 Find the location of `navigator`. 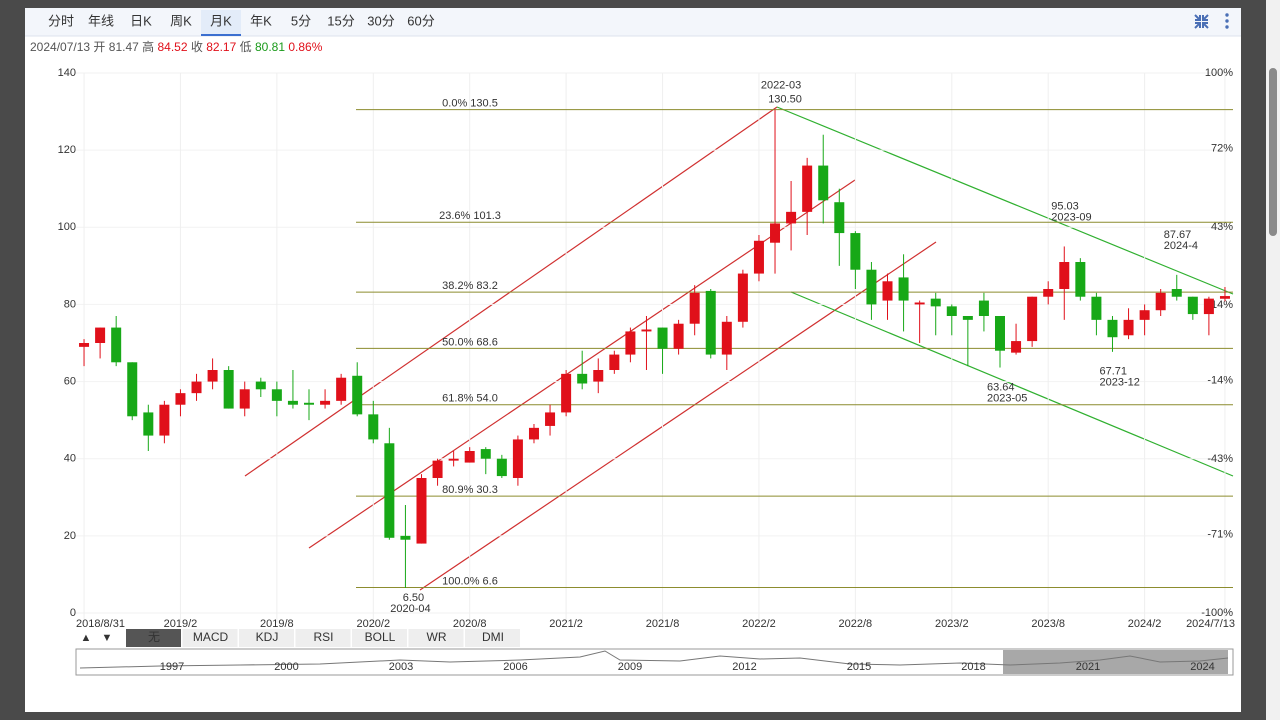

navigator is located at coordinates (654, 662).